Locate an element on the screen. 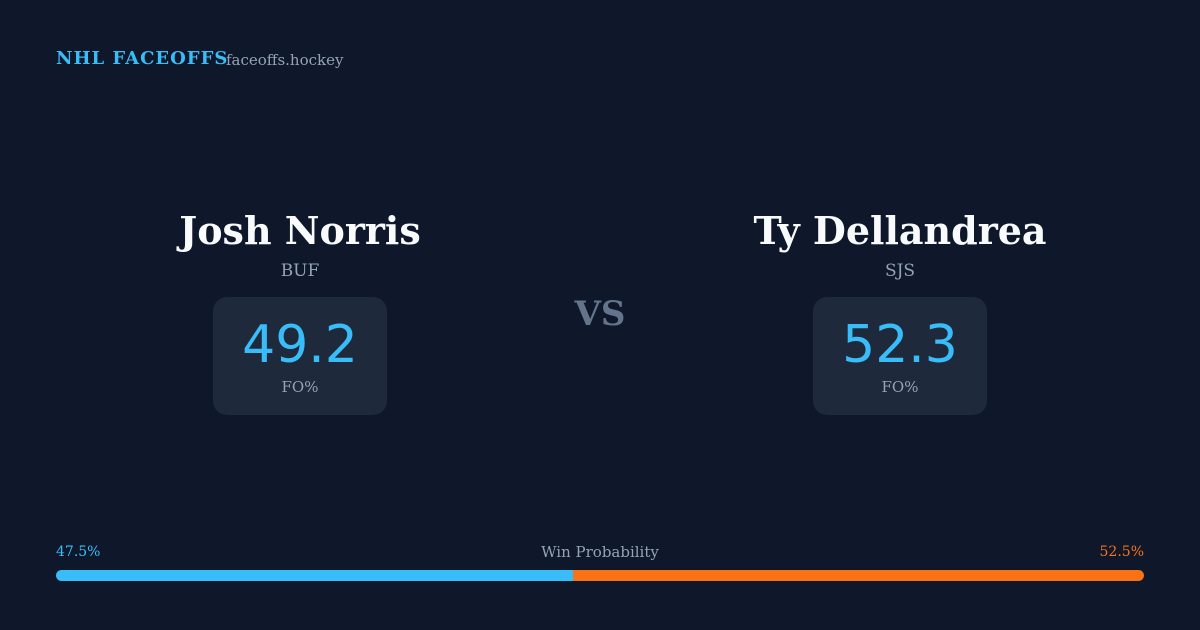 The height and width of the screenshot is (630, 1200). probability-title: Win Probability is located at coordinates (600, 552).